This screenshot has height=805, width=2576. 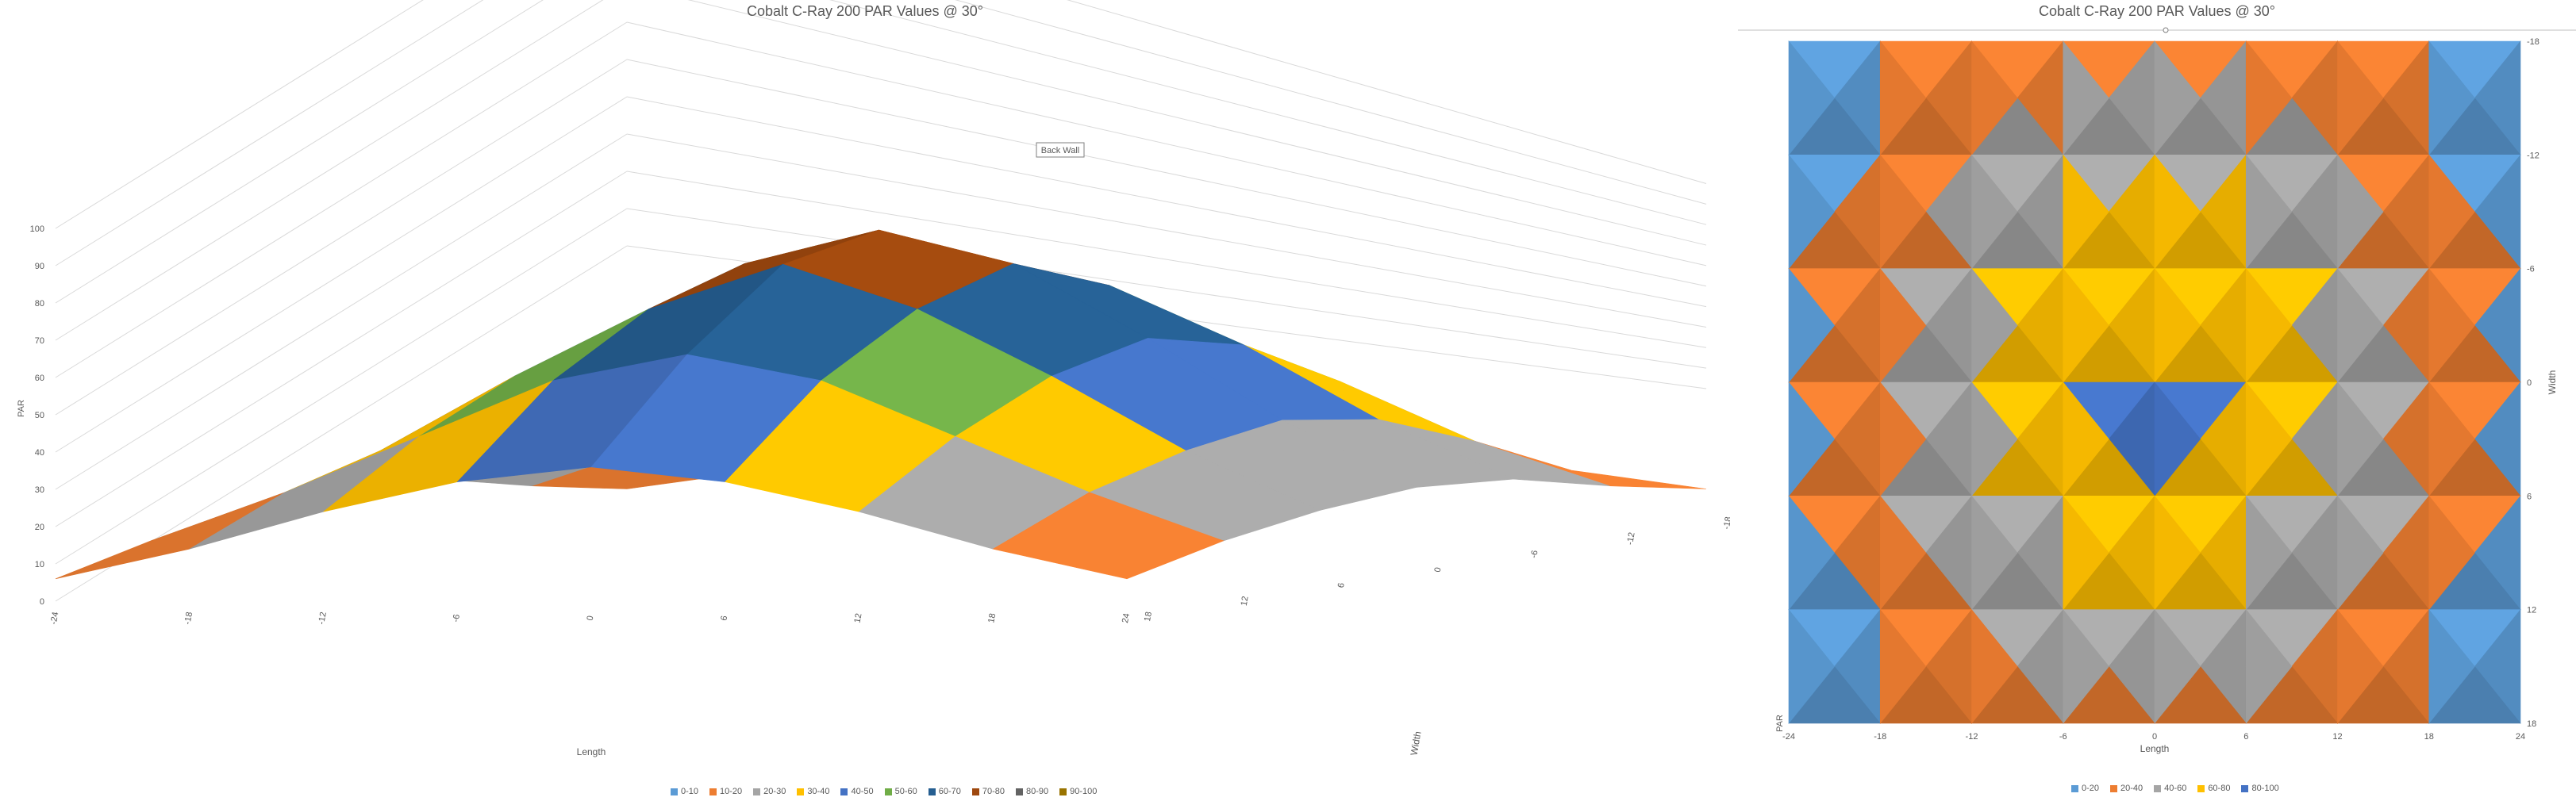 I want to click on width-tick-label: 18, so click(x=1148, y=616).